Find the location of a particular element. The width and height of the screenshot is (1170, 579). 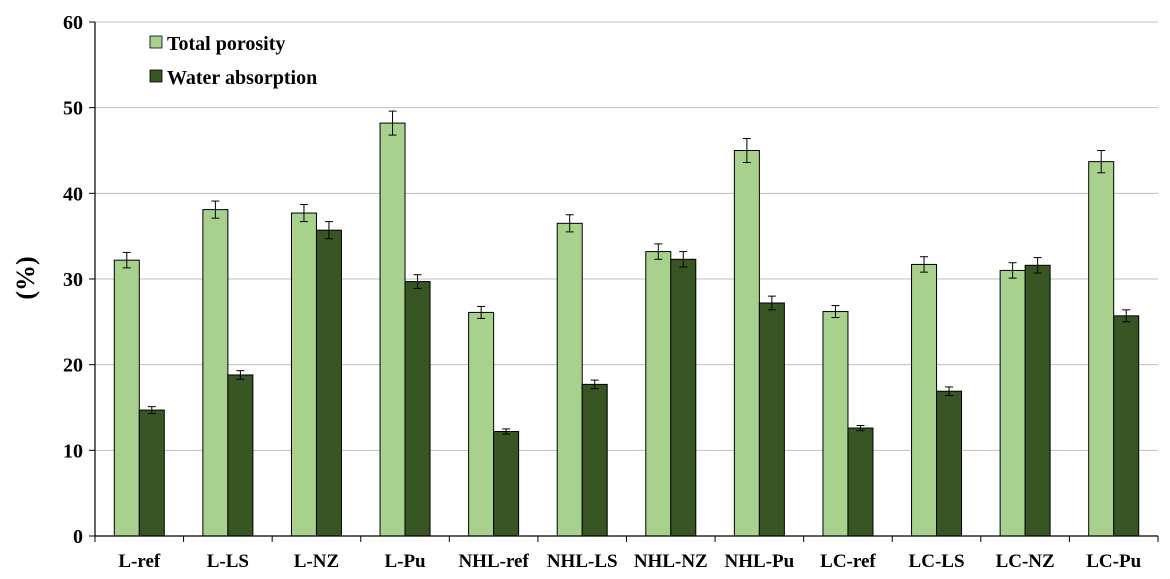

bar-total-porosity-lc-ls is located at coordinates (924, 400).